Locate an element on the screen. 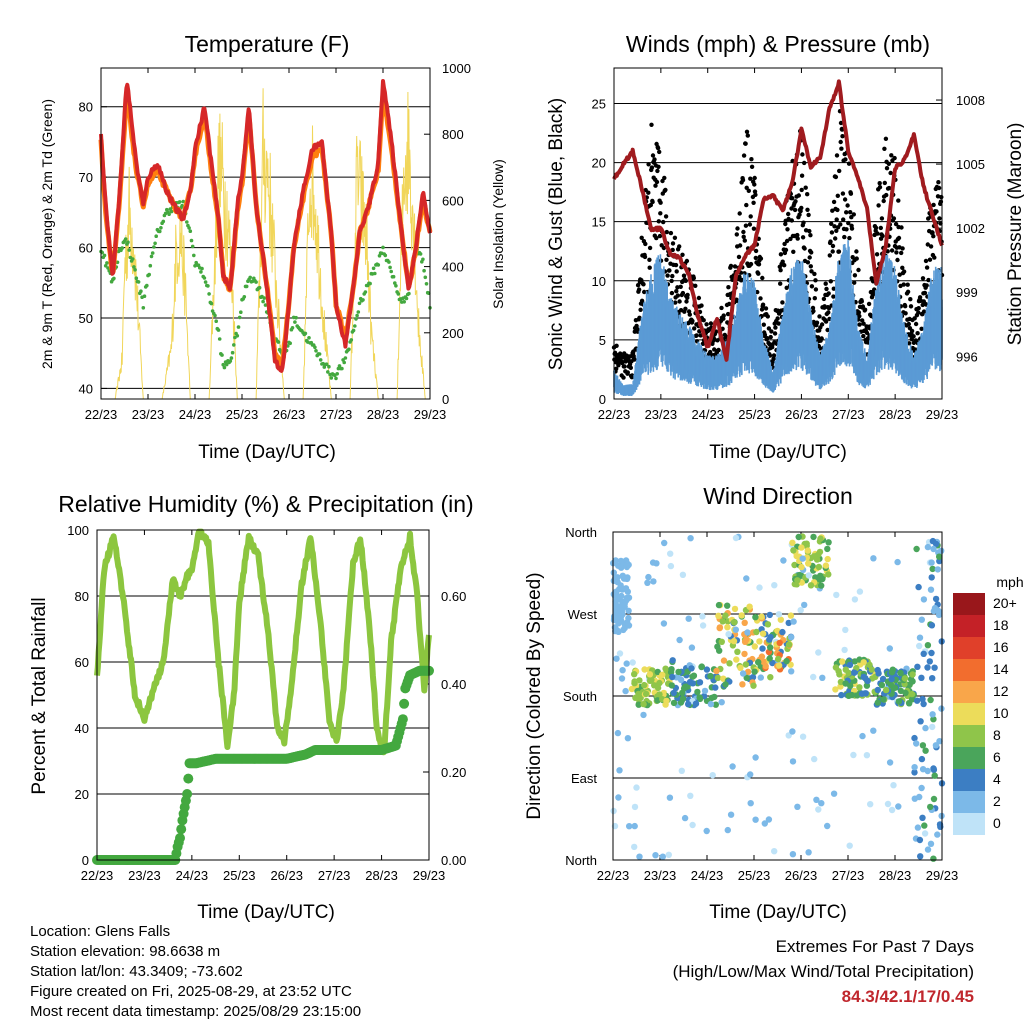  colorbar-title: mph is located at coordinates (1009, 582).